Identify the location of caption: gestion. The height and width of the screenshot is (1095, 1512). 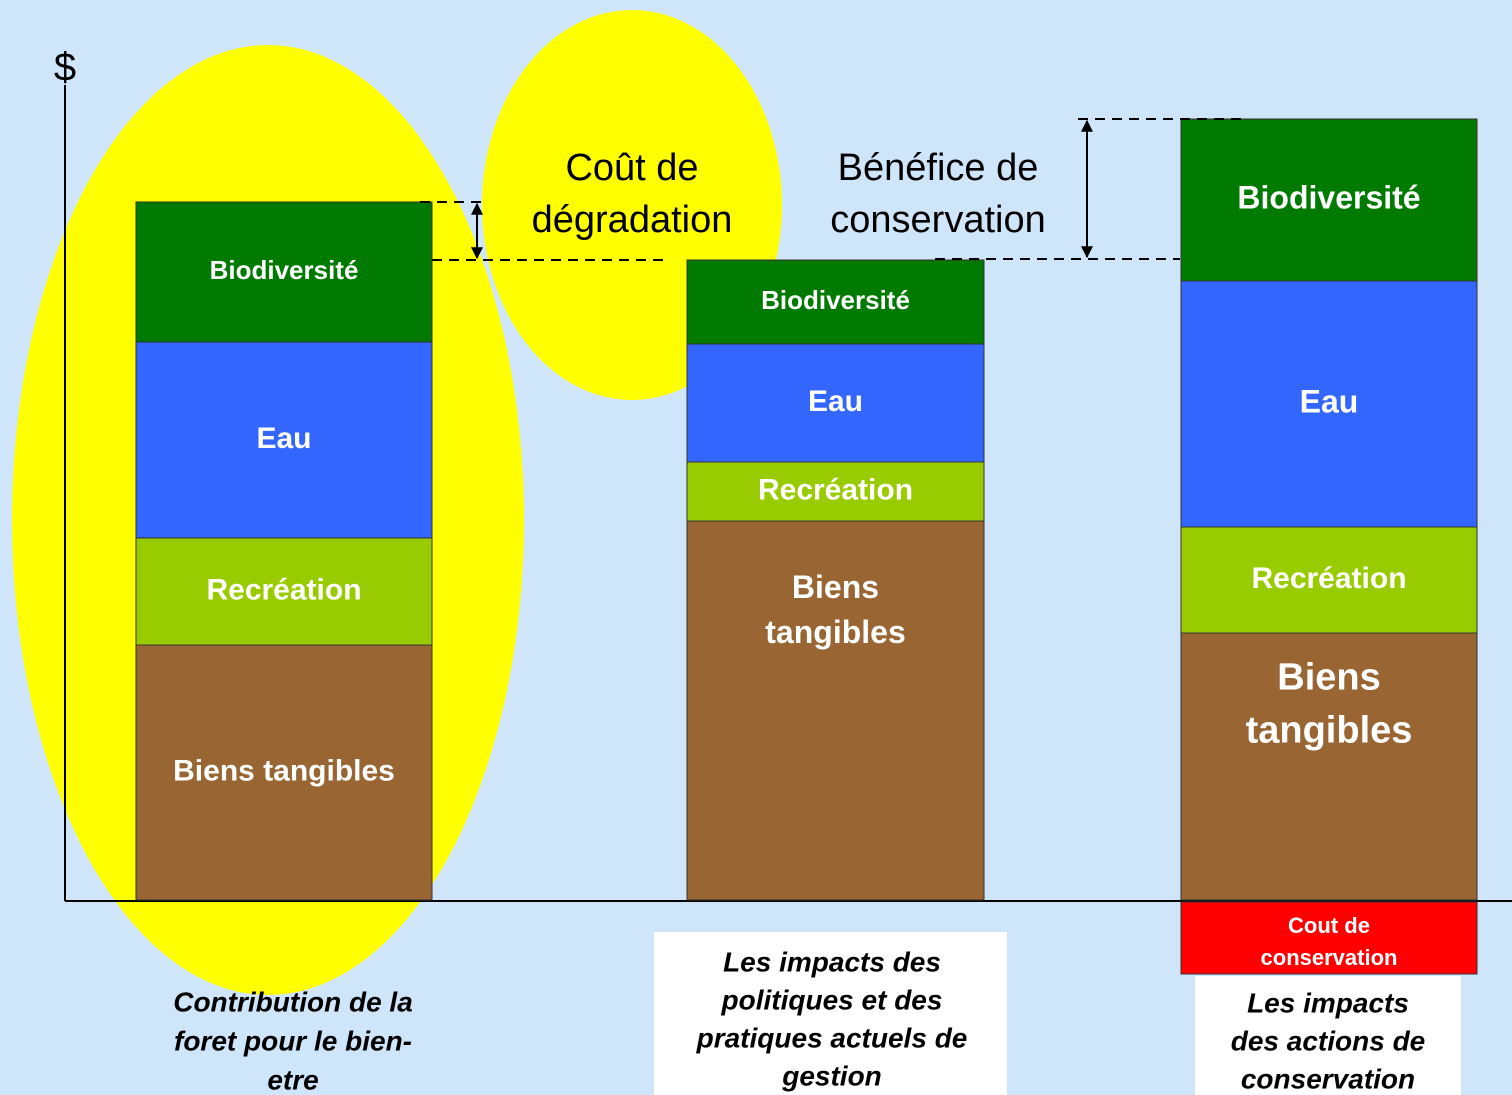
(831, 1075).